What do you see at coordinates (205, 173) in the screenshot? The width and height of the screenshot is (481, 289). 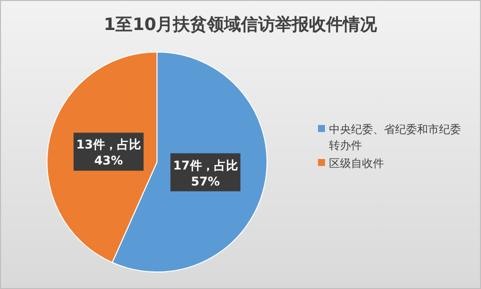 I see `data-label: 17件，占比 57%` at bounding box center [205, 173].